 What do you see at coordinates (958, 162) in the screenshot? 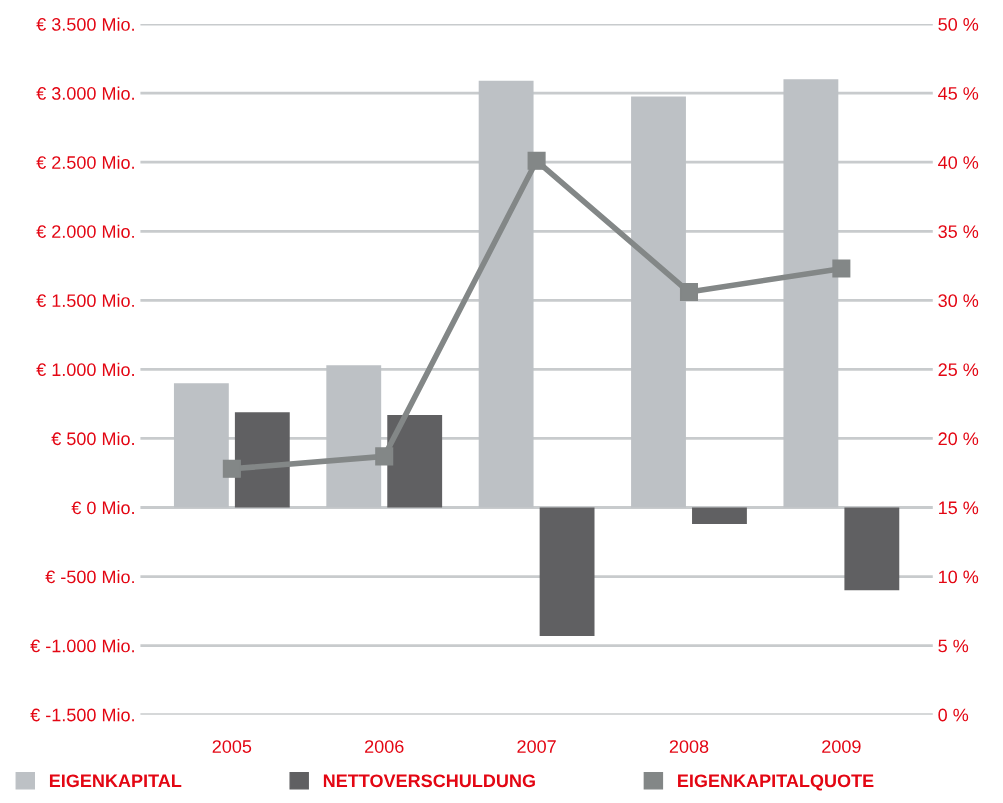
I see `y2-tick-label: 40 %` at bounding box center [958, 162].